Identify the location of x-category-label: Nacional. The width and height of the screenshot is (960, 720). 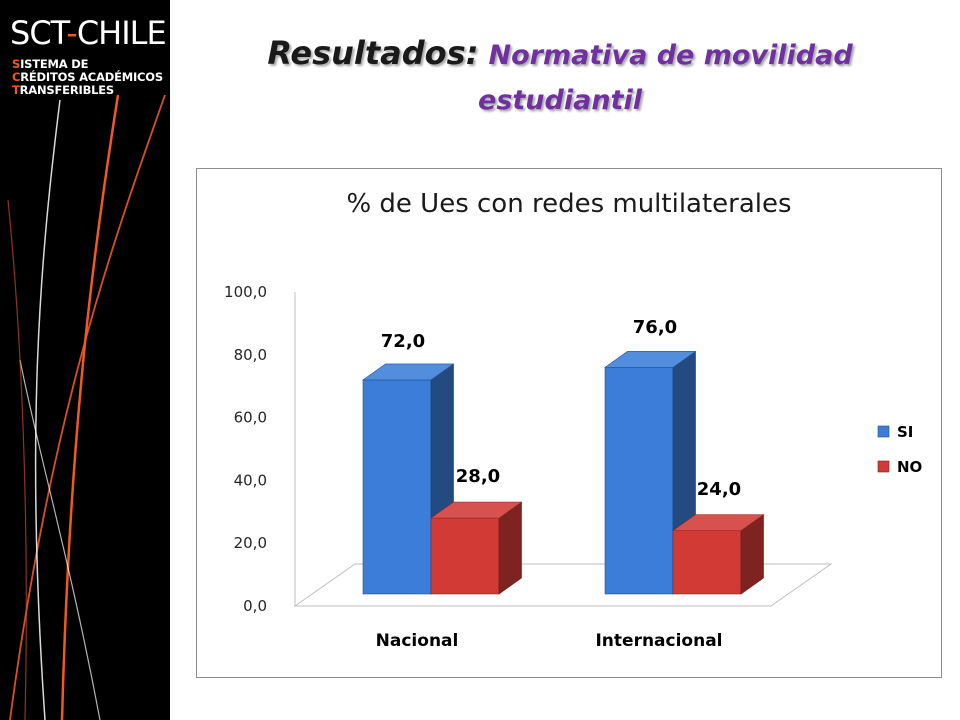
(417, 641).